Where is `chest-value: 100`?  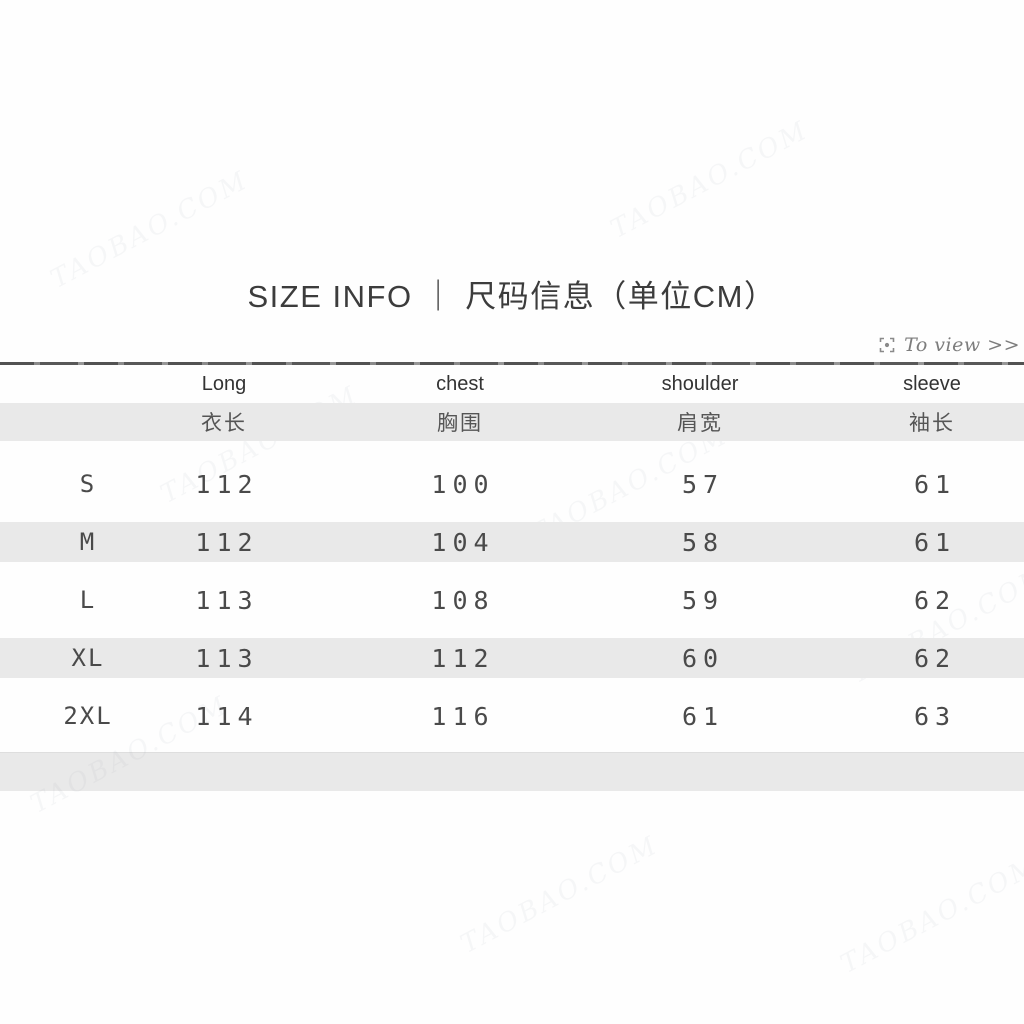 chest-value: 100 is located at coordinates (463, 484).